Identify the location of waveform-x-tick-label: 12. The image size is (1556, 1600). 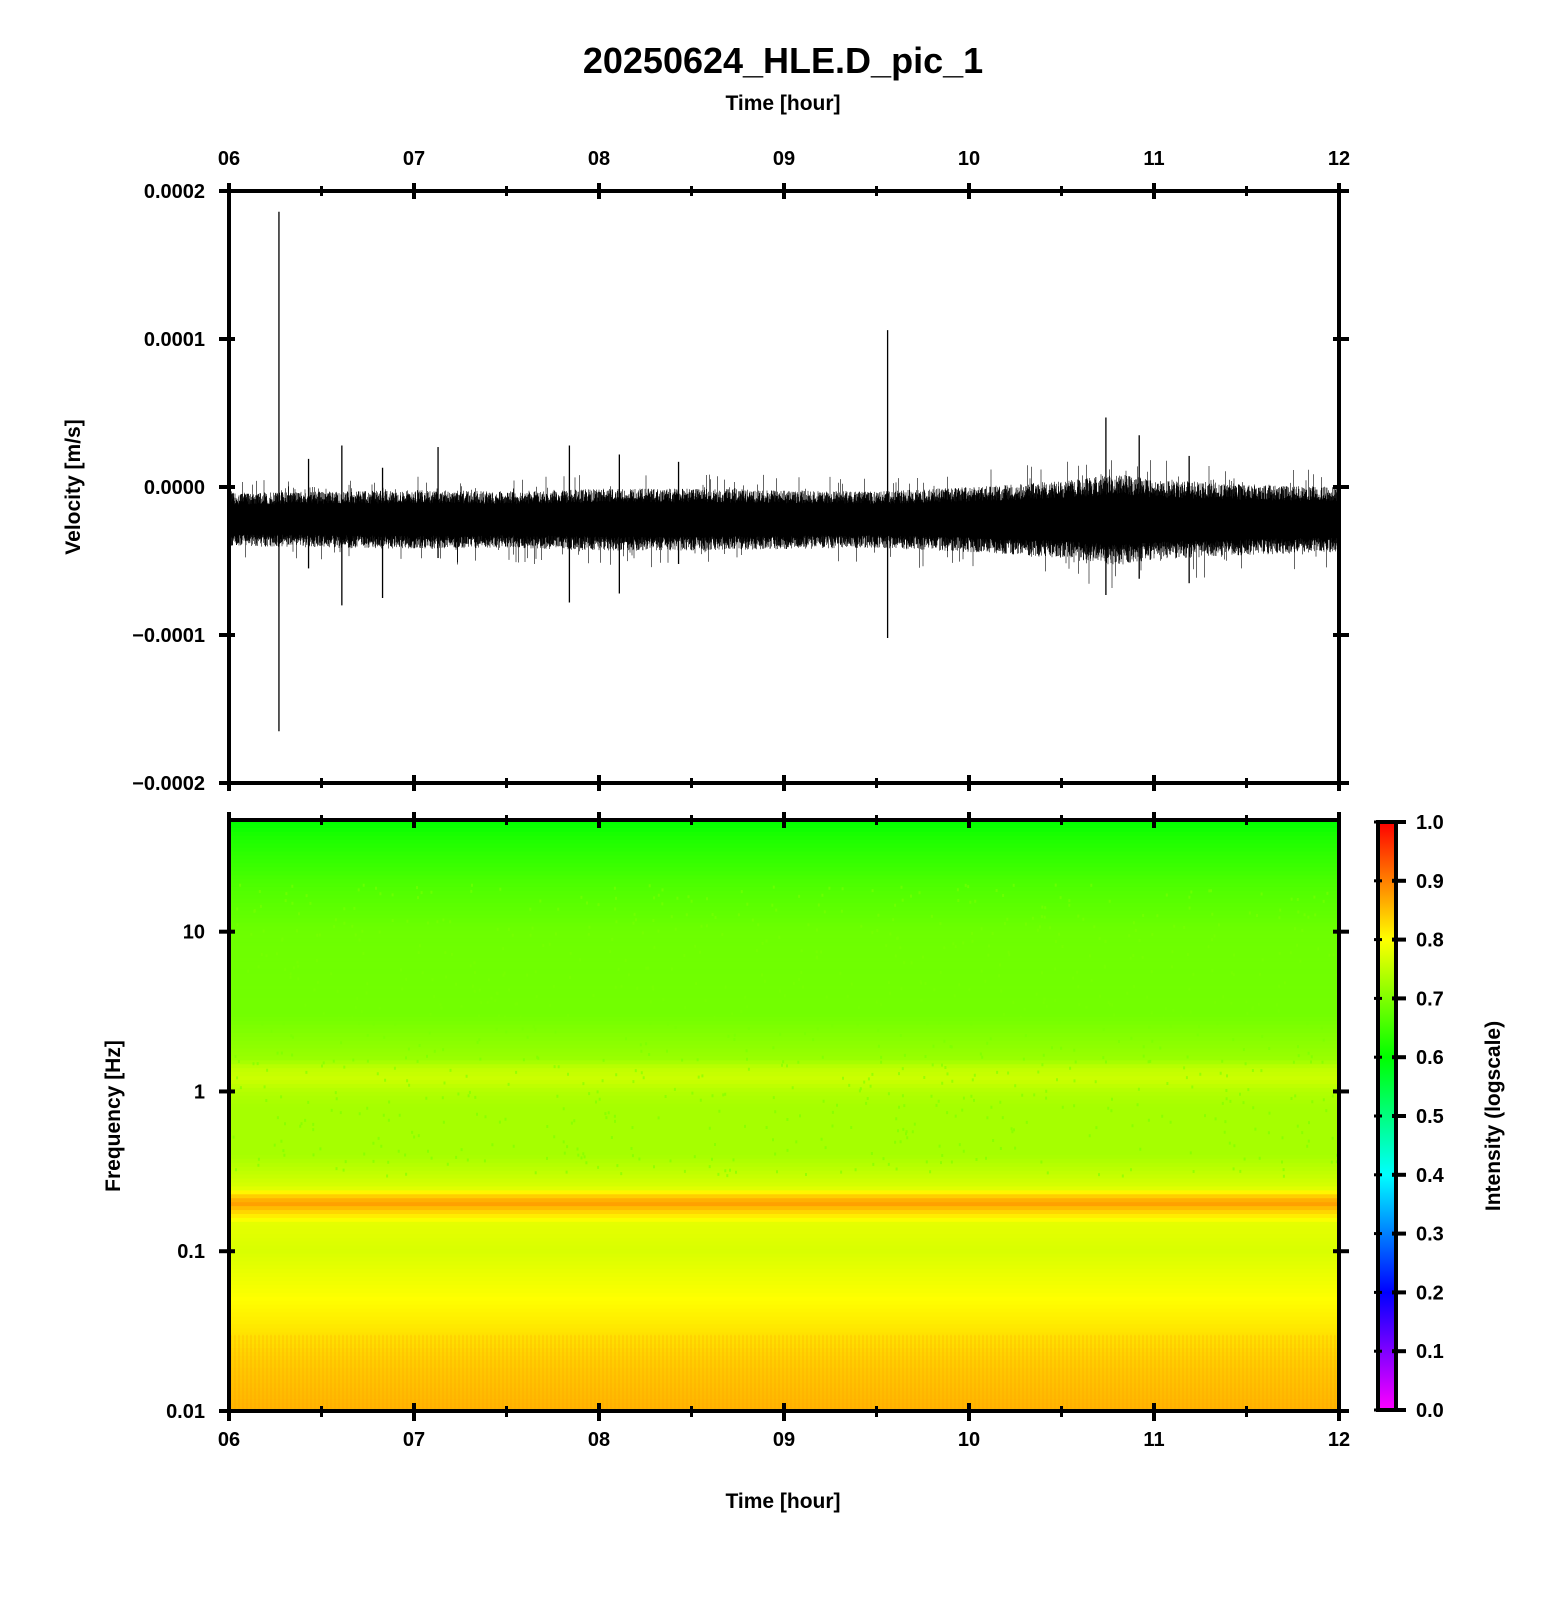
(1339, 159).